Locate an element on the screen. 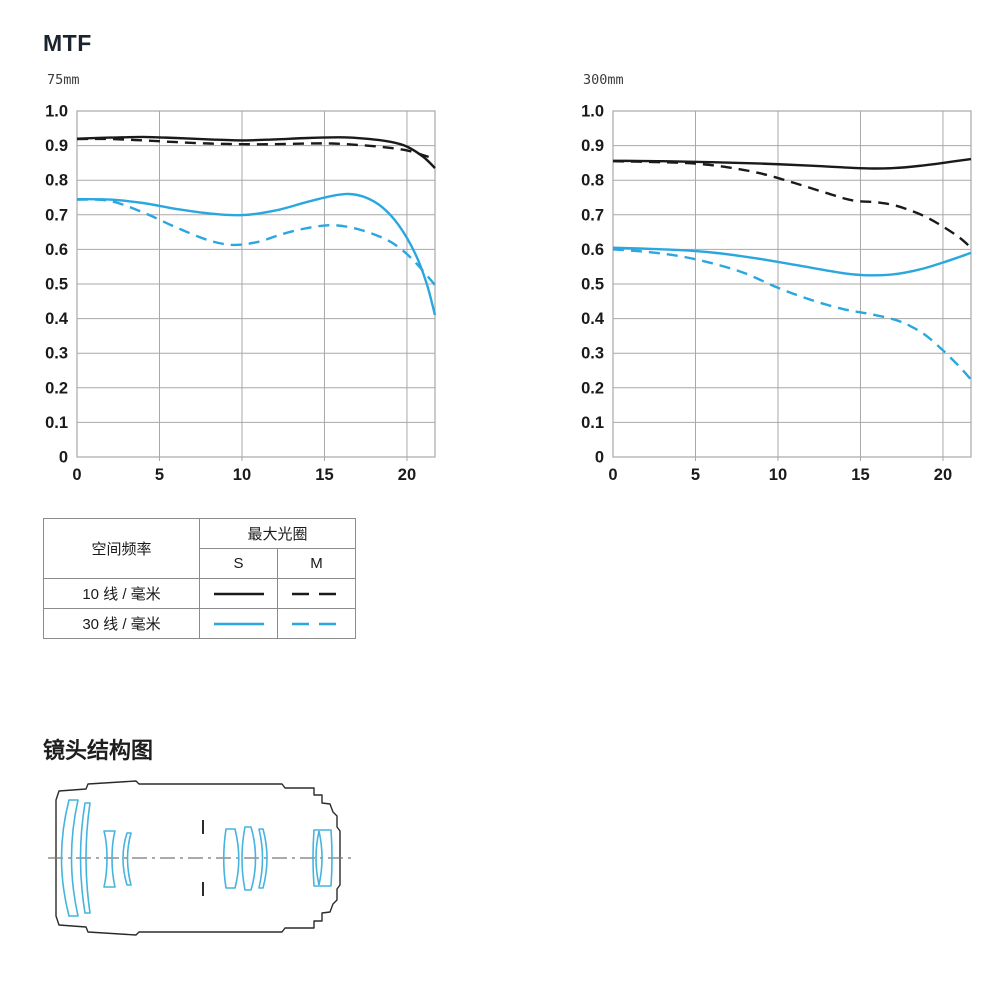 The width and height of the screenshot is (1000, 1000). legend-row-header: 空间频率 is located at coordinates (121, 548).